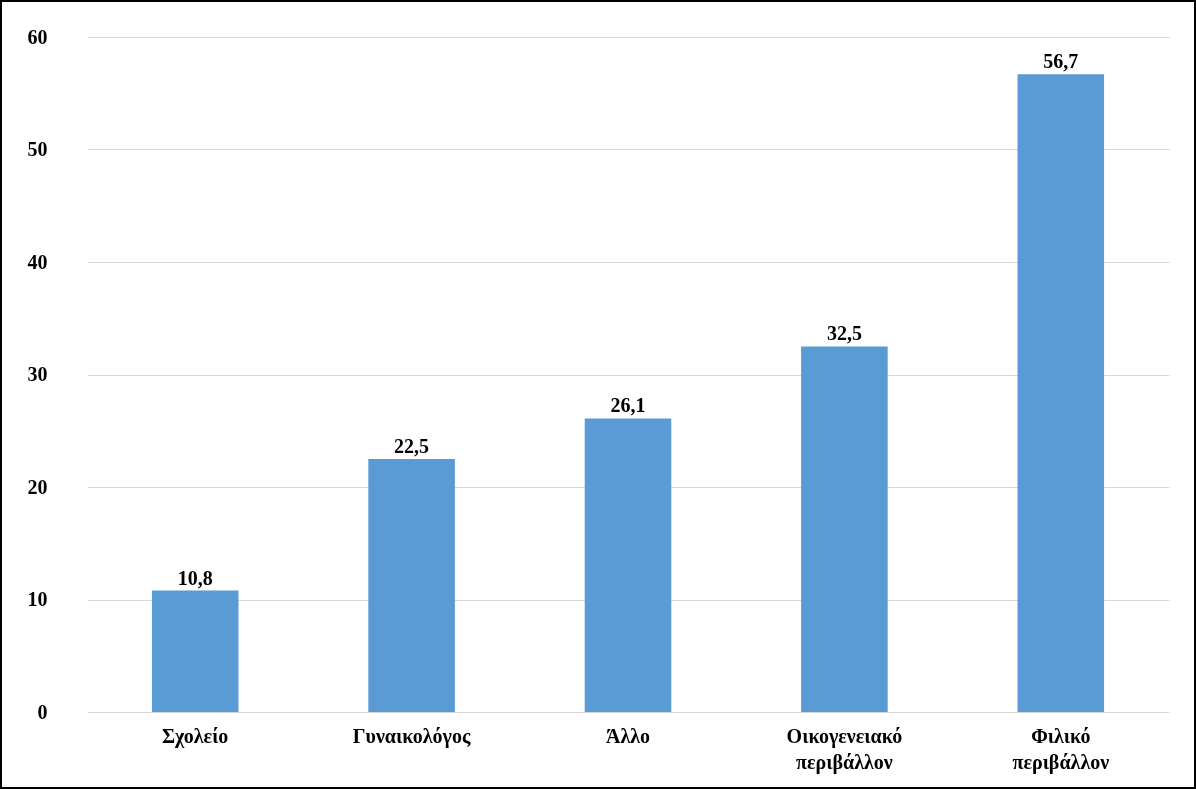 This screenshot has height=789, width=1196. Describe the element at coordinates (195, 736) in the screenshot. I see `x-tick-label: Σχολείο` at that location.